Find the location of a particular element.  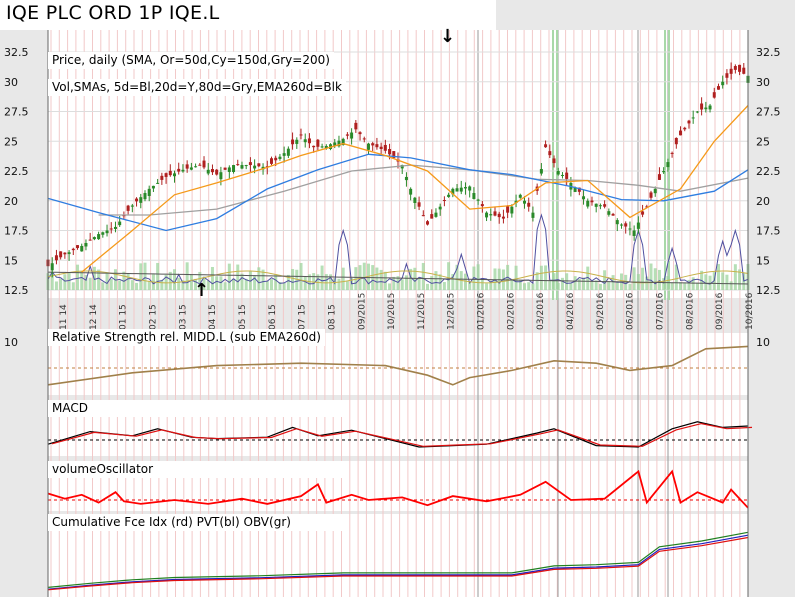

fce-line is located at coordinates (398, 563).